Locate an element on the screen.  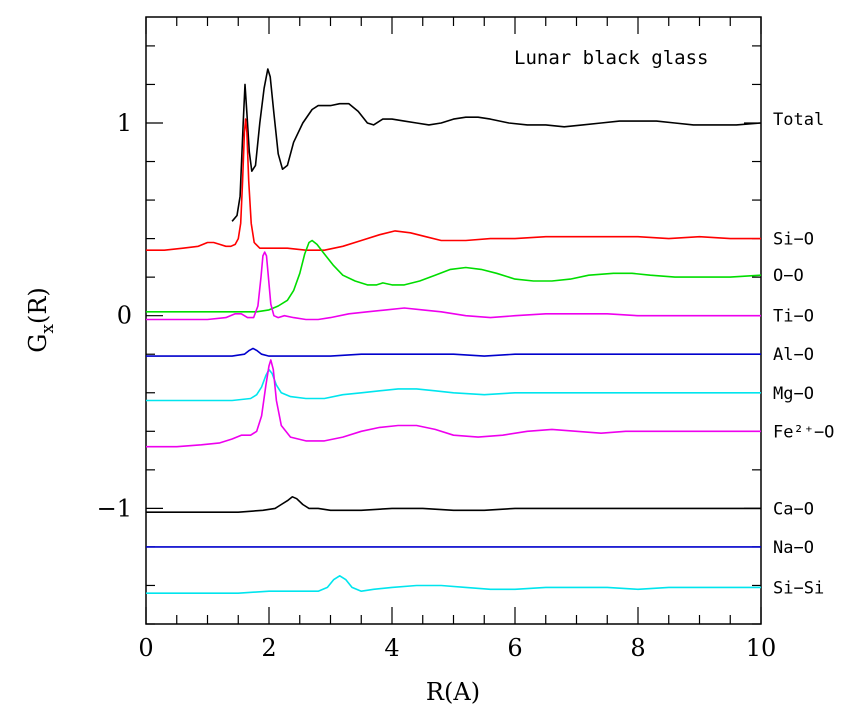
series-label-8: Na−O is located at coordinates (793, 548).